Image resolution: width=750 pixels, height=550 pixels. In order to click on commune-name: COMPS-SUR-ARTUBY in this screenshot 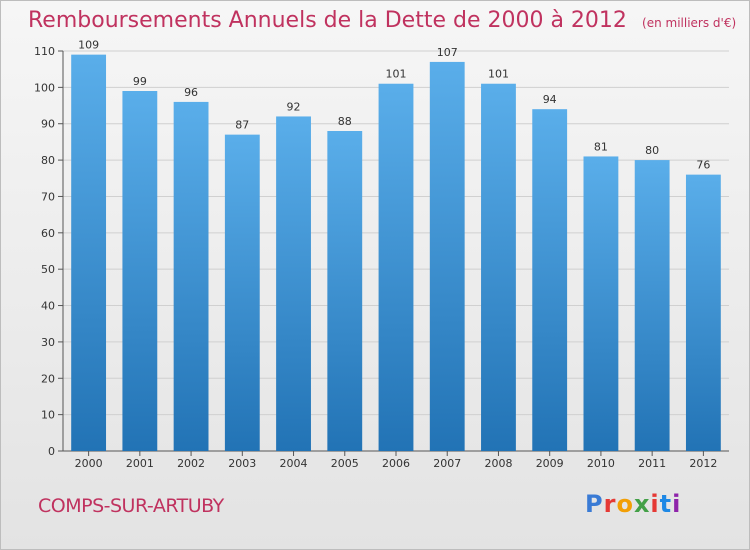, I will do `click(131, 506)`.